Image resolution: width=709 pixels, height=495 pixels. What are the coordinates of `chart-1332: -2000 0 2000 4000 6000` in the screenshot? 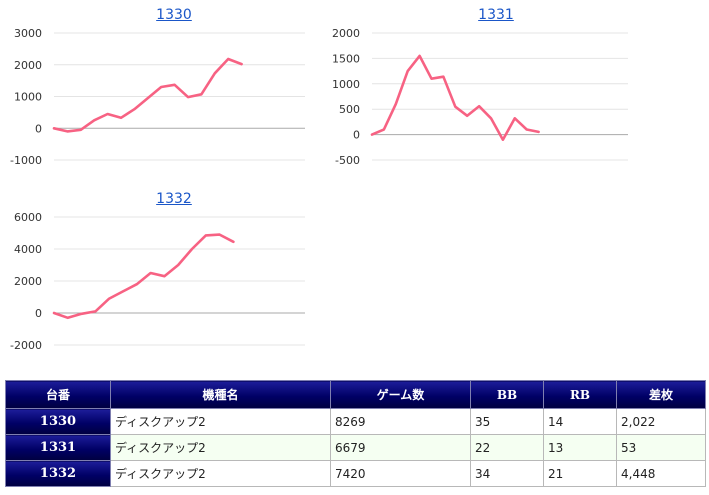 It's located at (157, 281).